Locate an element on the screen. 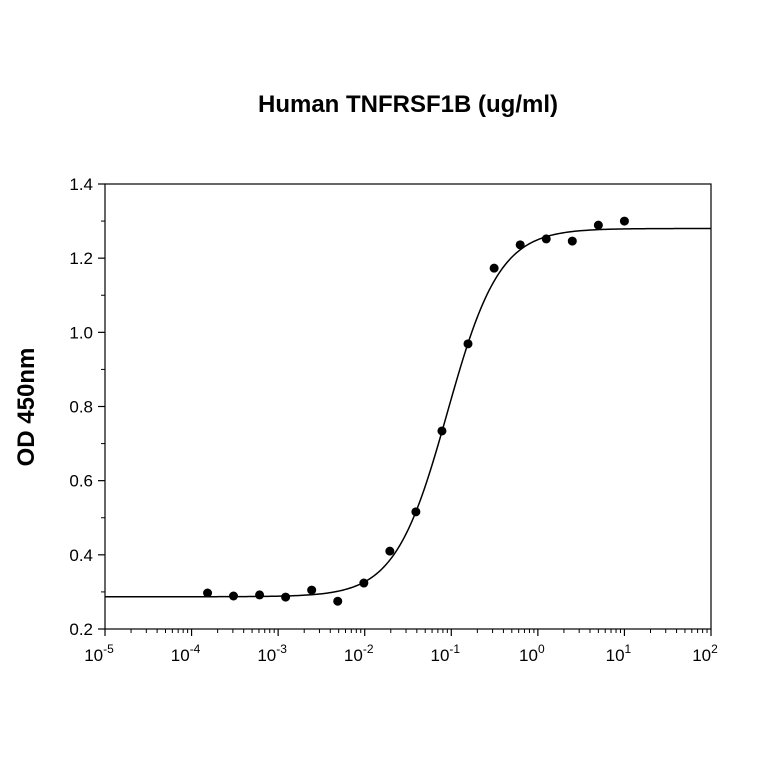  y-tick-label: 1.2 is located at coordinates (81, 258).